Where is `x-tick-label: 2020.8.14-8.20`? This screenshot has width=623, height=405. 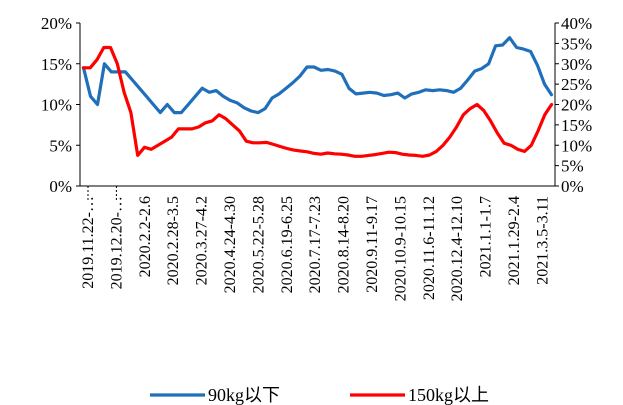
x-tick-label: 2020.8.14-8.20 is located at coordinates (344, 244).